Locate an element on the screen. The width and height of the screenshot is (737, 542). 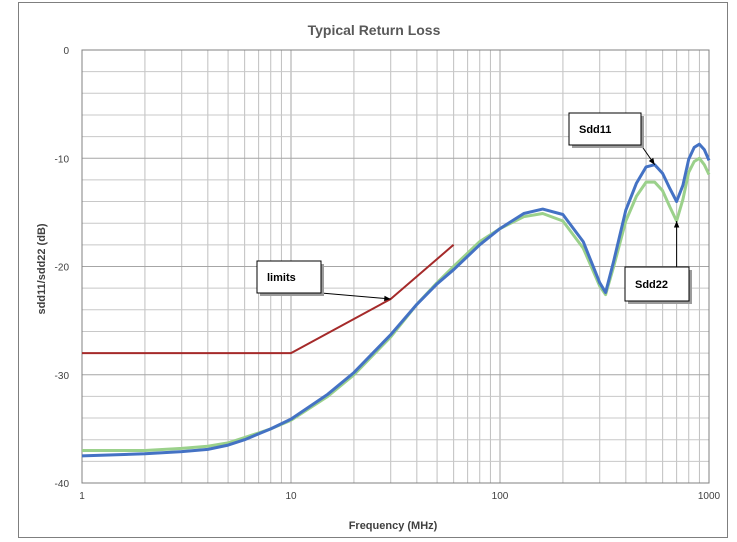
y-tick-label: 0 is located at coordinates (66, 51).